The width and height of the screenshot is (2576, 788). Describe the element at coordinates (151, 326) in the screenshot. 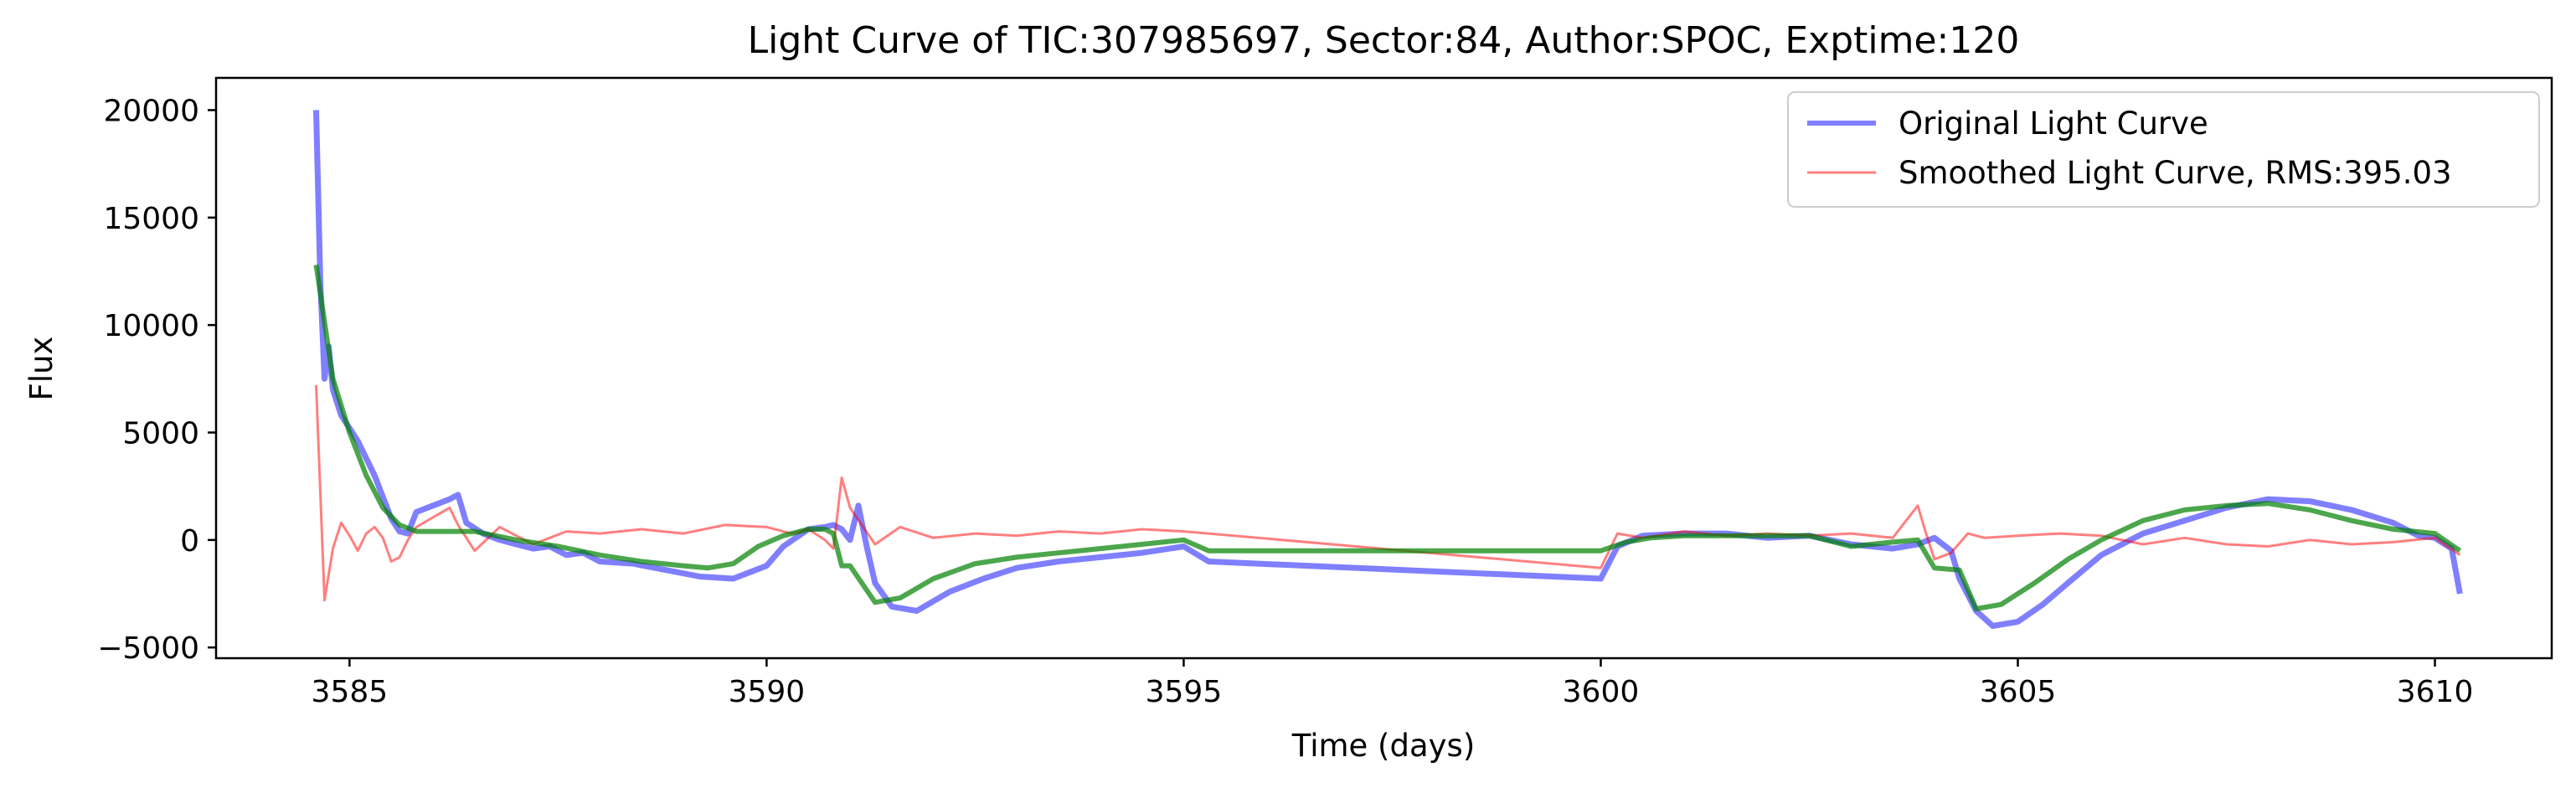

I see `y-tick-label: 10000` at that location.